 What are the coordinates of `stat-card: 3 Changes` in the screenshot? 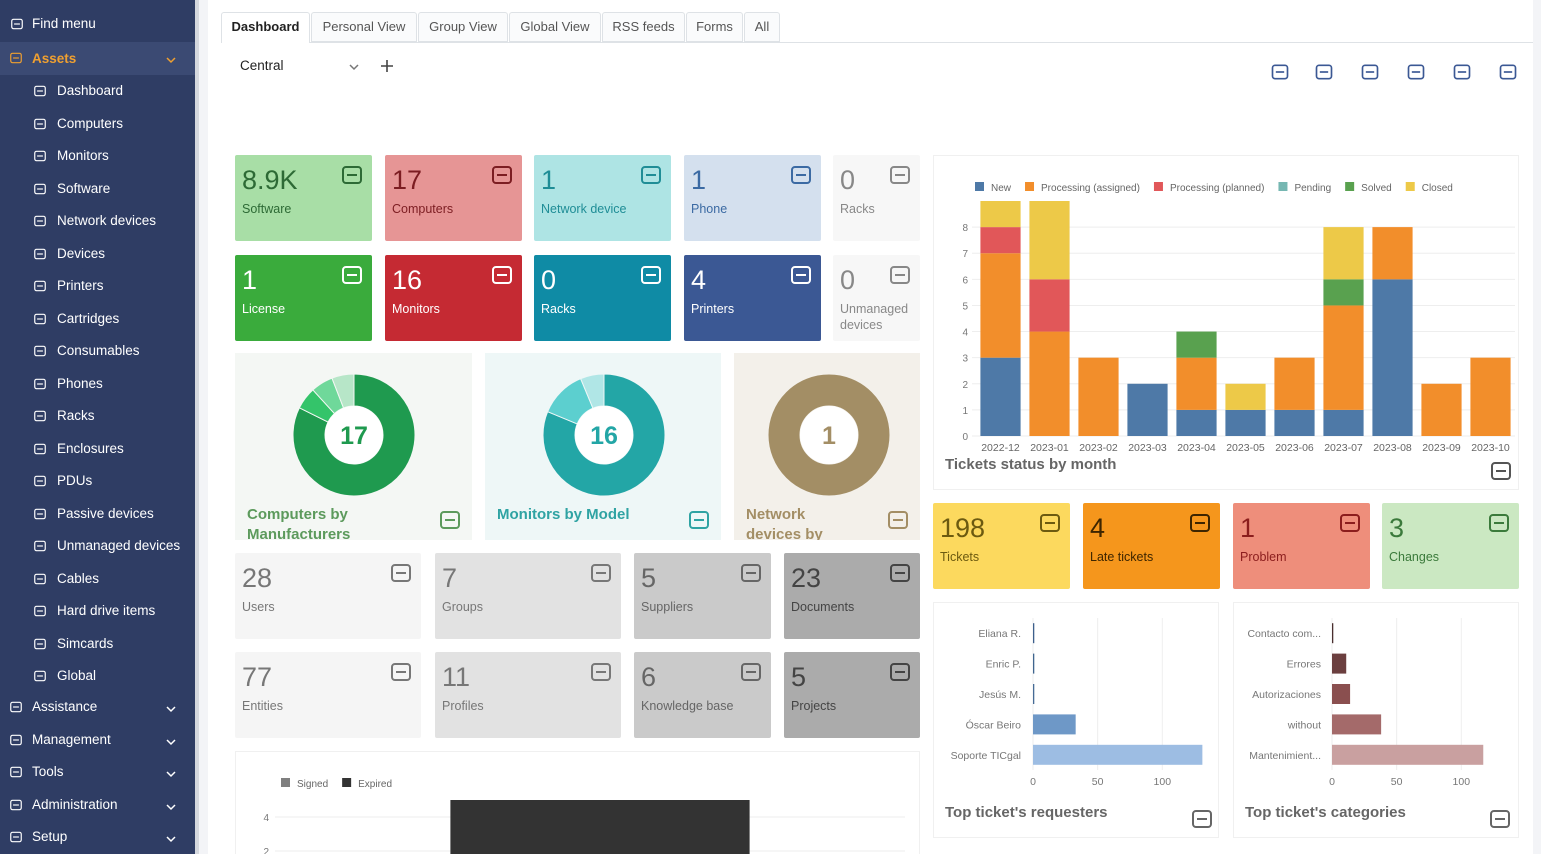 It's located at (1450, 546).